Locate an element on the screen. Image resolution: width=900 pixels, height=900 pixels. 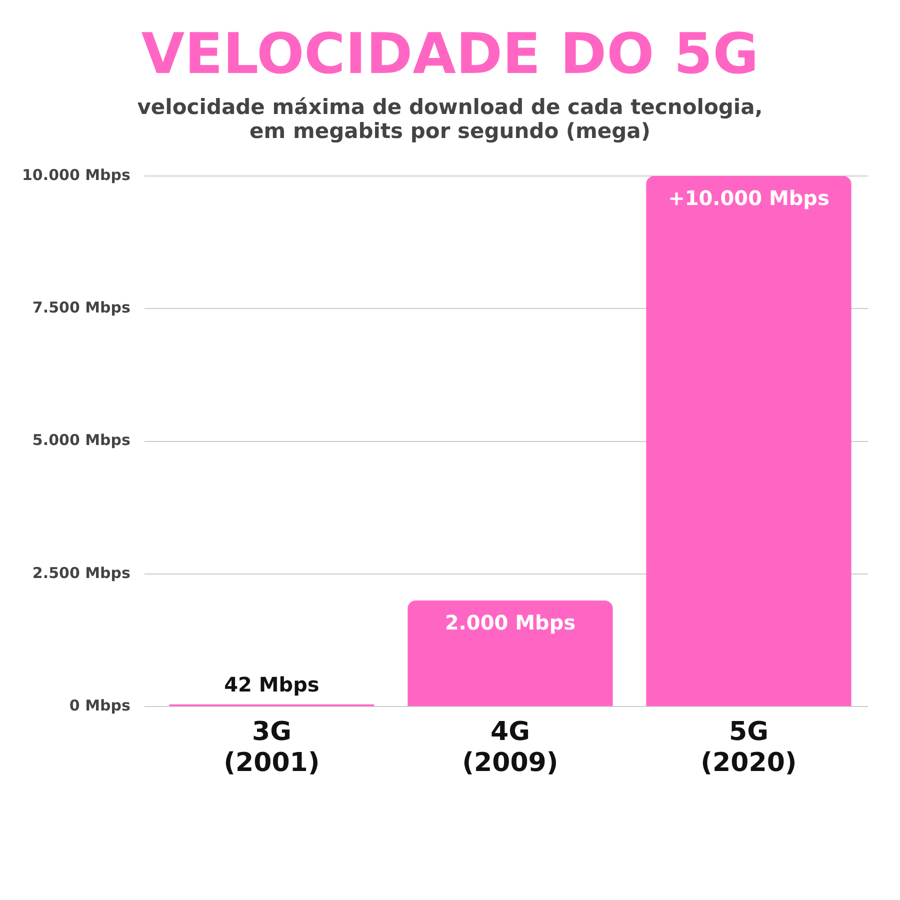
x-tick-label: 4G (2009) is located at coordinates (510, 747).